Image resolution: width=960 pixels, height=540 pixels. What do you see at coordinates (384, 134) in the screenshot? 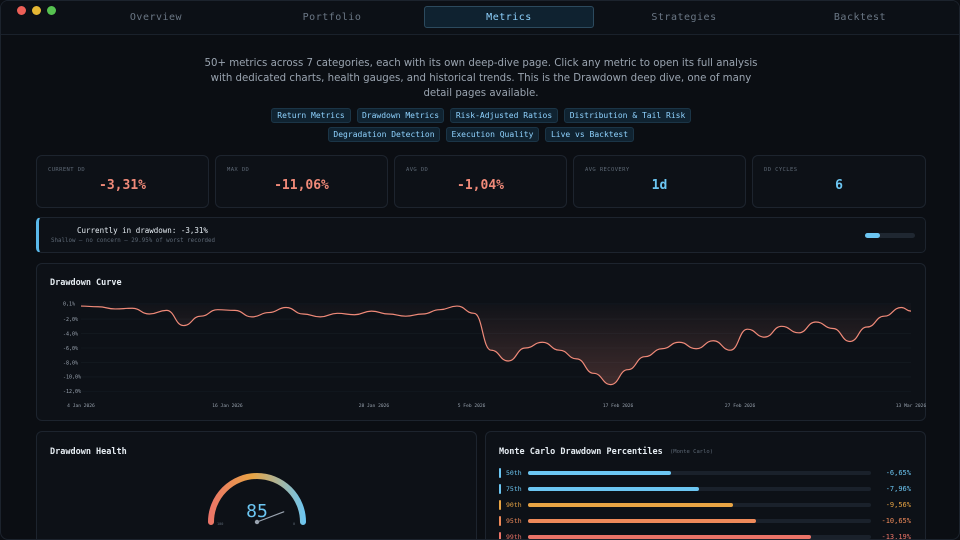
I see `category-chip-degradation-detection: Degradation Detection` at bounding box center [384, 134].